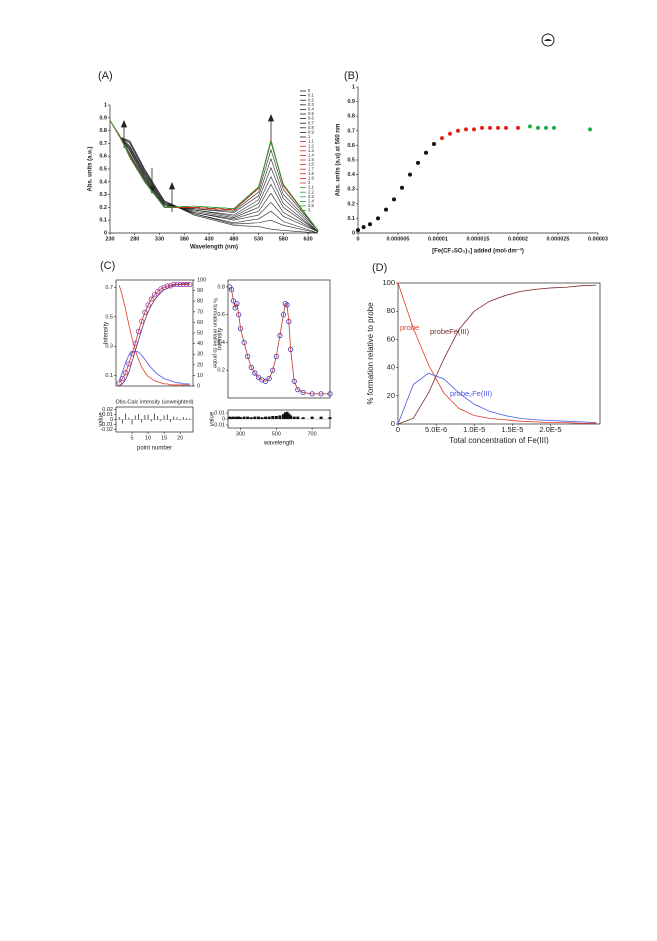 This screenshot has width=657, height=941. I want to click on x-tick-label: 0.00002, so click(518, 239).